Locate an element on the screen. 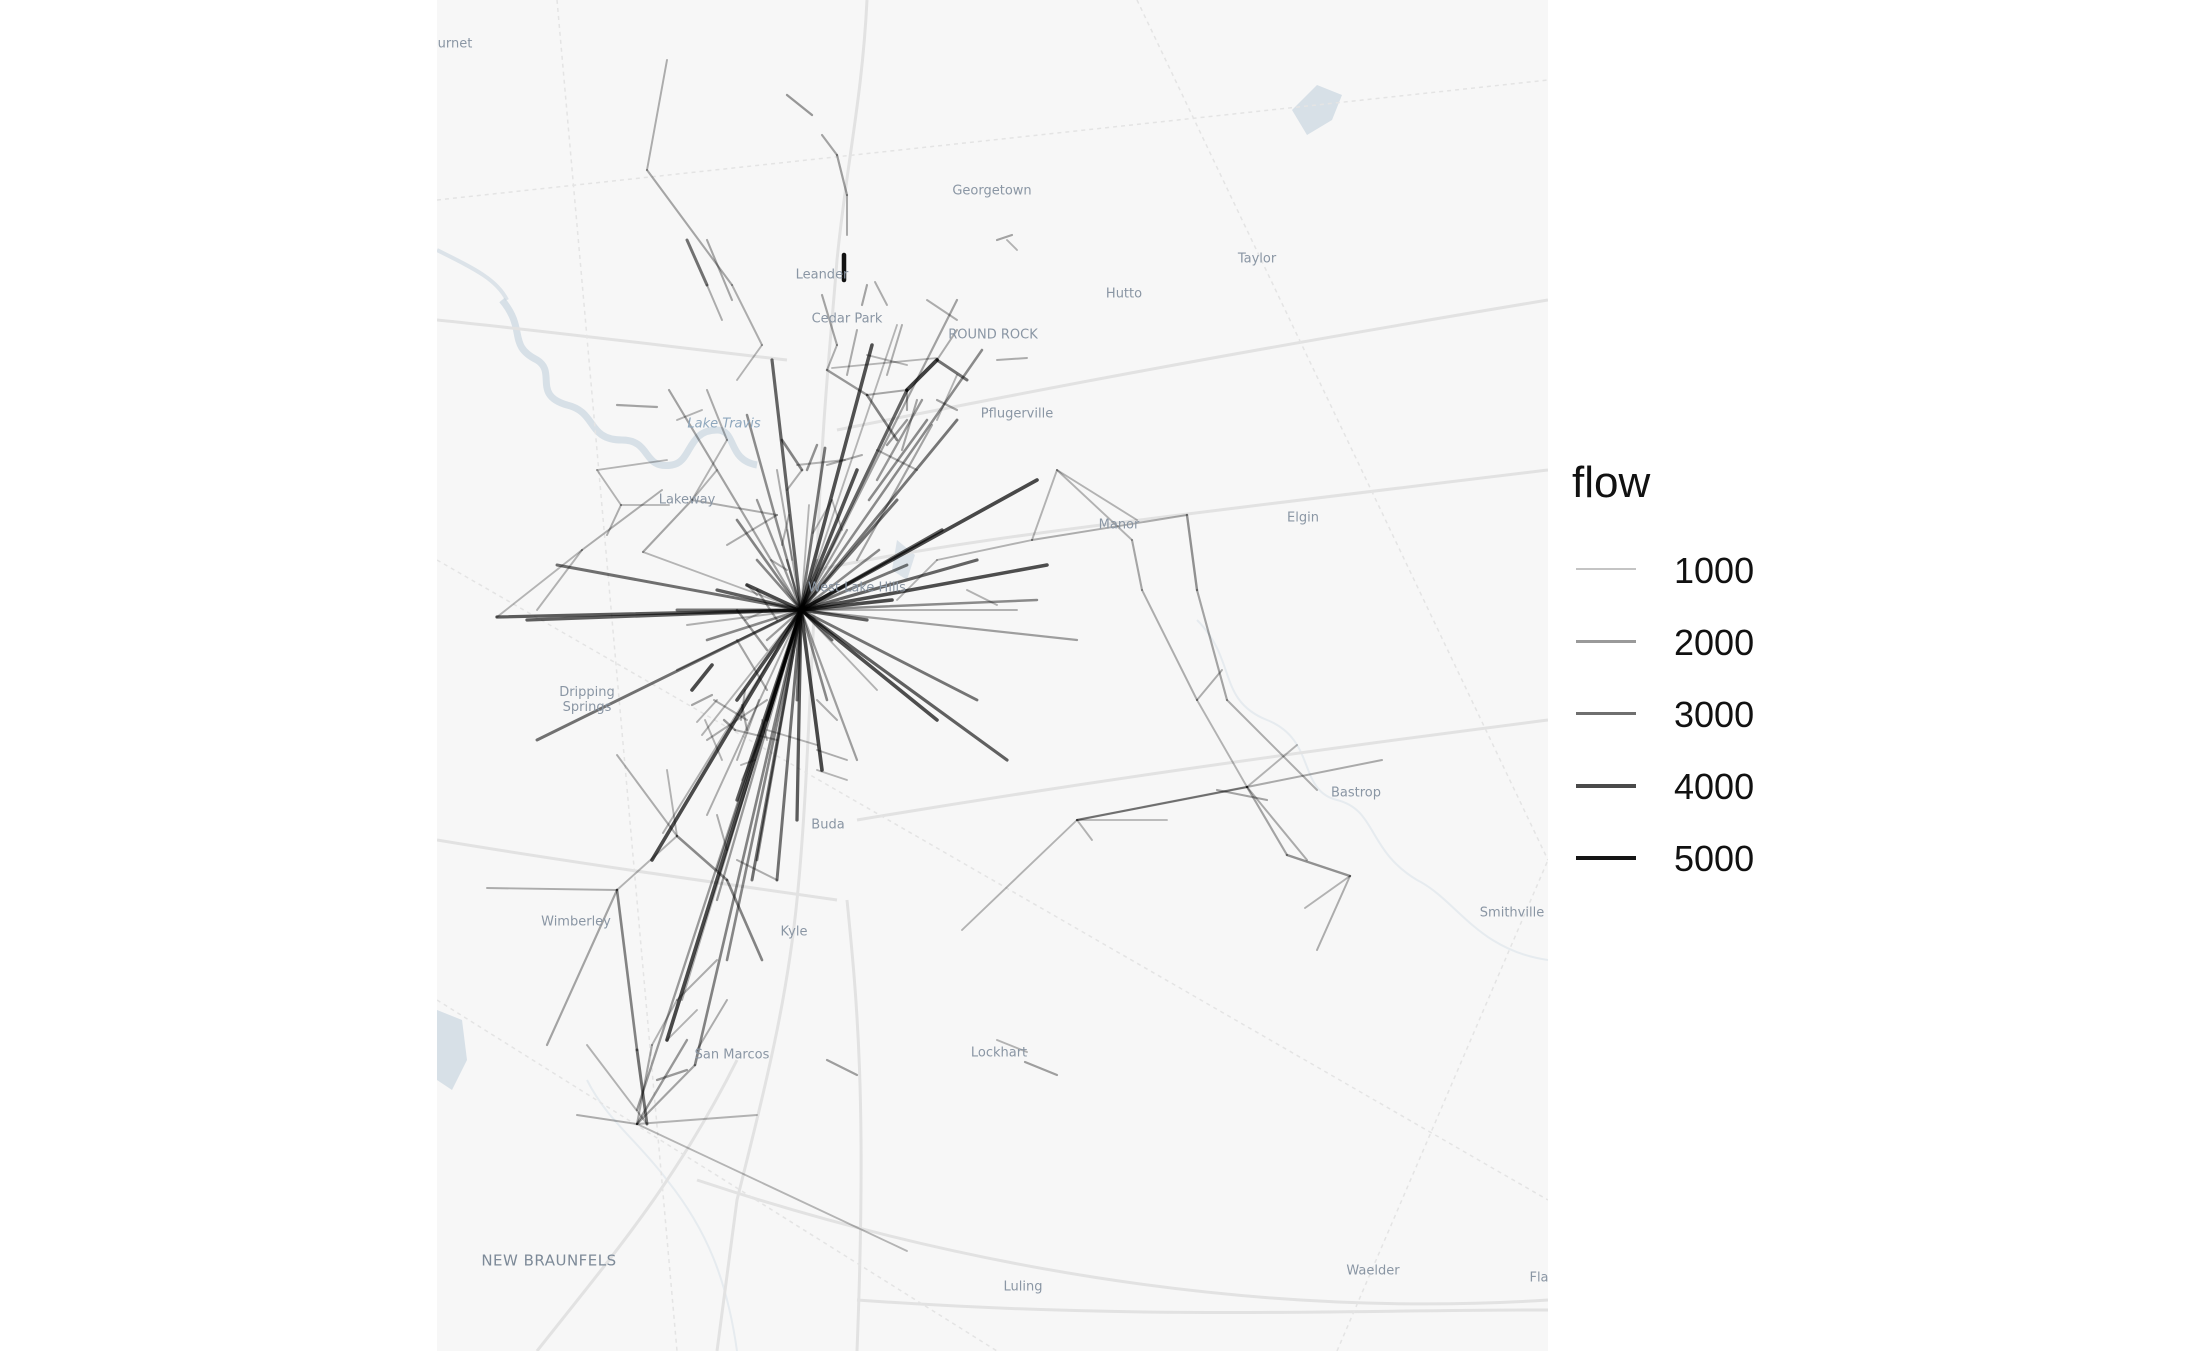 This screenshot has height=1351, width=2187. place-label-buda: Buda is located at coordinates (828, 825).